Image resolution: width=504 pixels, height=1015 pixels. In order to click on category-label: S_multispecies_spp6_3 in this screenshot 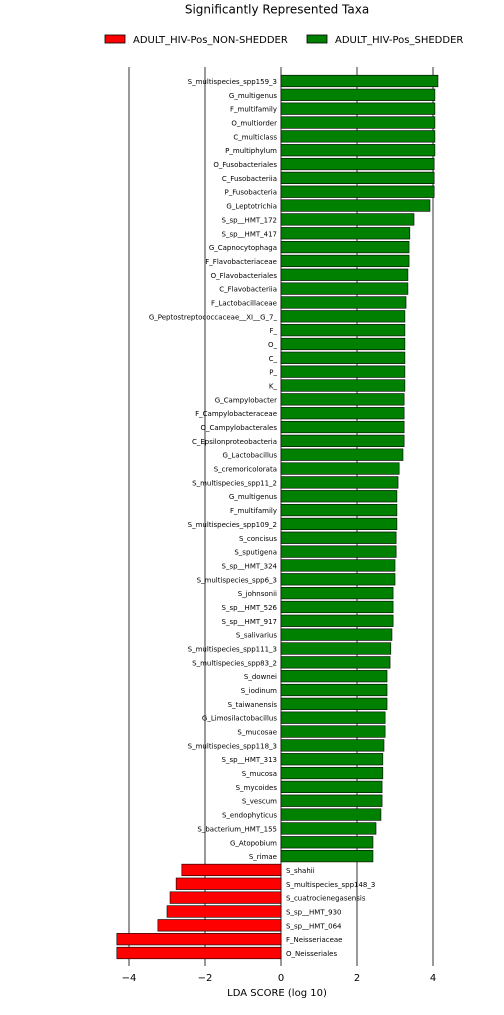, I will do `click(237, 580)`.